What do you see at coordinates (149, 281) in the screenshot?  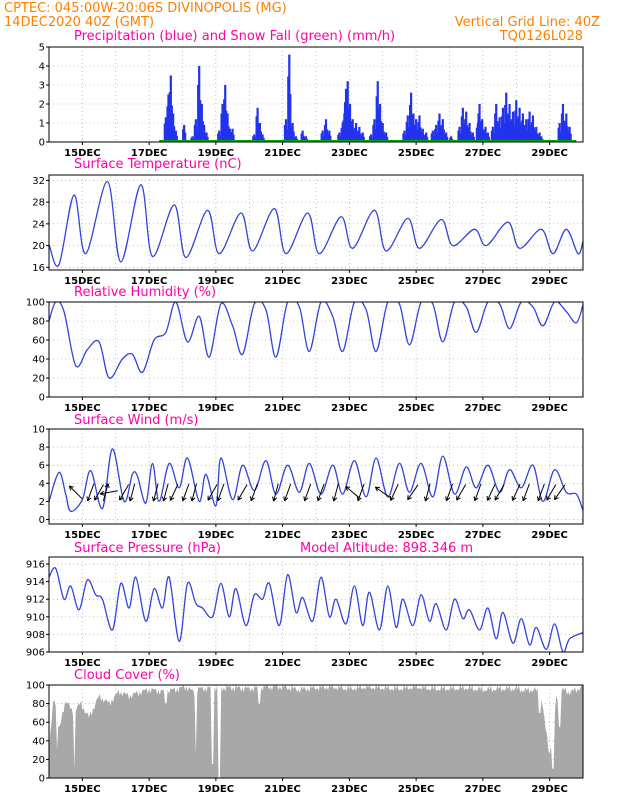 I see `temp-xtick-1: 17DEC` at bounding box center [149, 281].